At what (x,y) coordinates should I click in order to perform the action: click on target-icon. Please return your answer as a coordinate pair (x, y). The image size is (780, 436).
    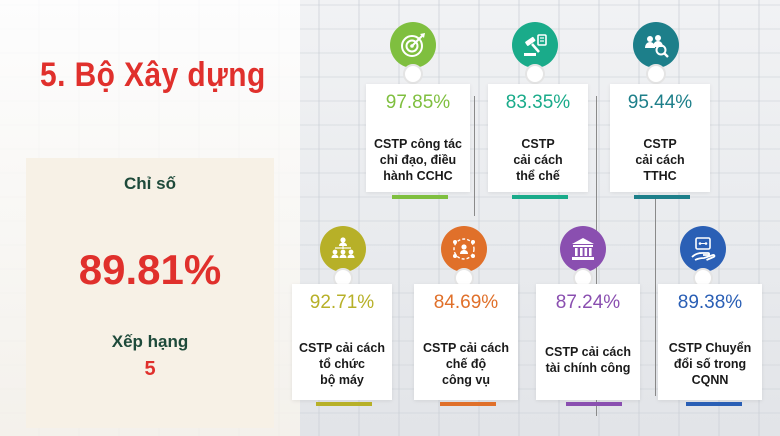
    Looking at the image, I should click on (413, 45).